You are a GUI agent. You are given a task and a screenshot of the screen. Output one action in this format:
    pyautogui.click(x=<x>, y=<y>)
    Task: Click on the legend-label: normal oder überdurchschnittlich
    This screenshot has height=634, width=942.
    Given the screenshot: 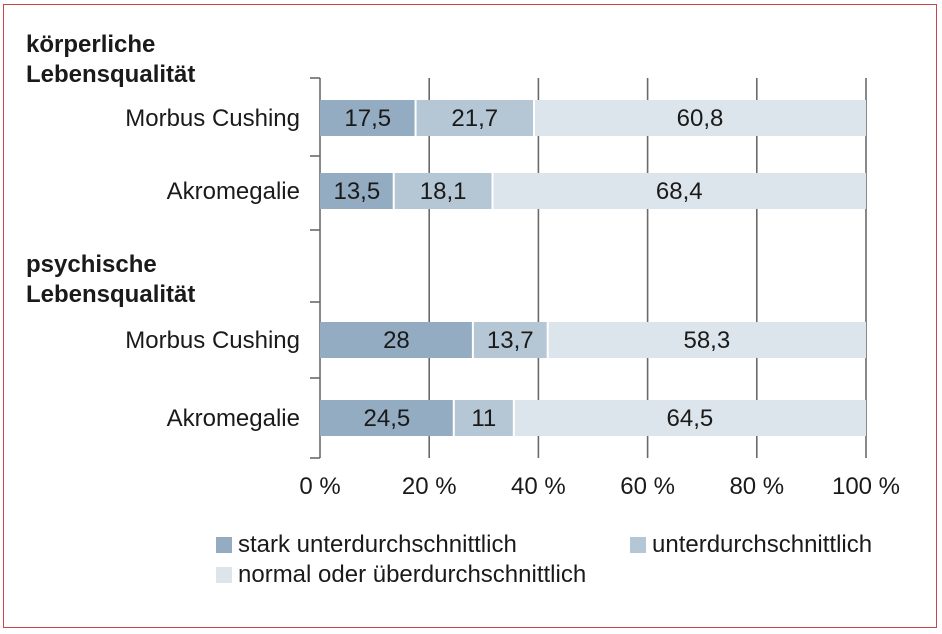 What is the action you would take?
    pyautogui.click(x=412, y=574)
    